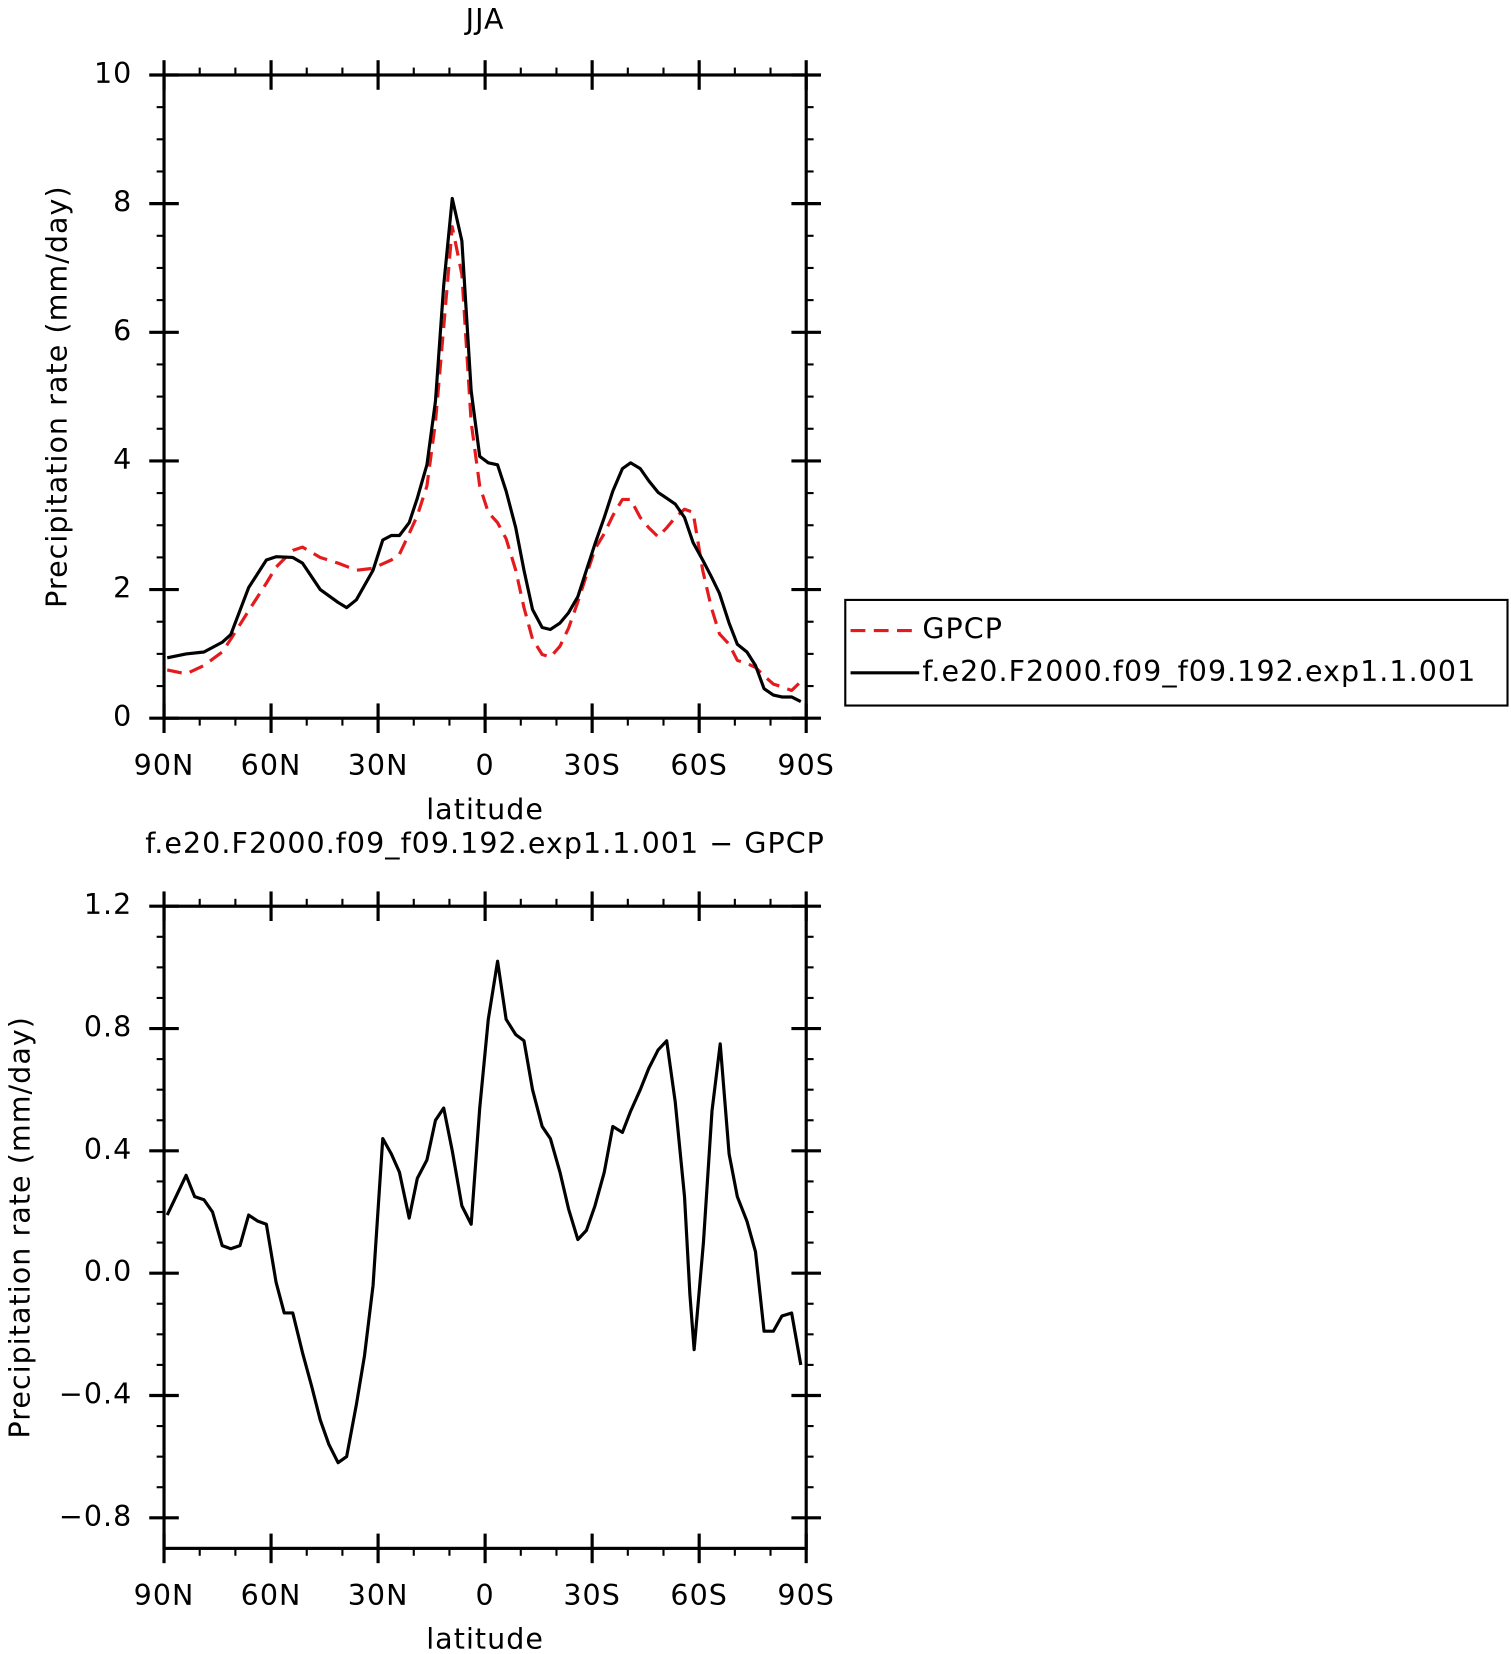 The height and width of the screenshot is (1654, 1511). Describe the element at coordinates (1199, 671) in the screenshot. I see `legend-label: f.e20.F2000.f09_f09.192.exp1.1.001` at that location.